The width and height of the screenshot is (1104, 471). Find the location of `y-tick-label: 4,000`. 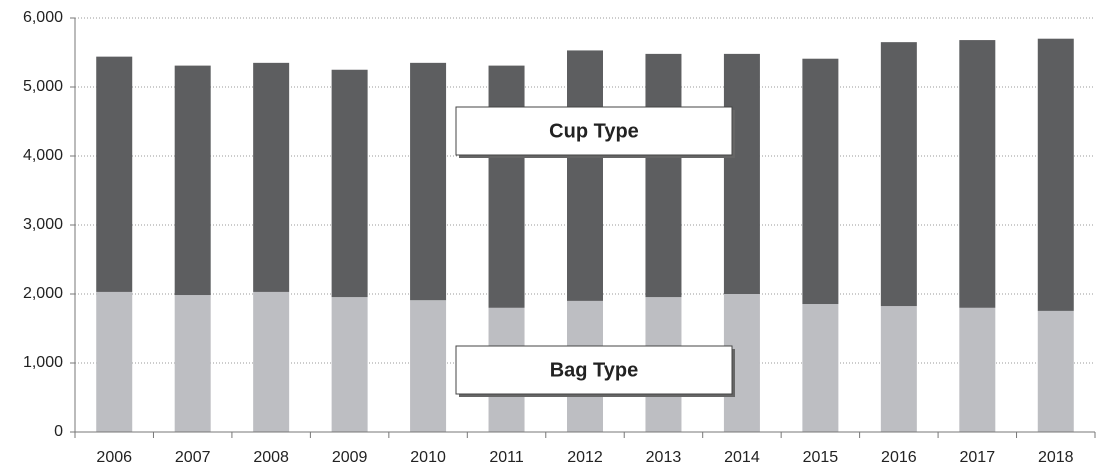

y-tick-label: 4,000 is located at coordinates (43, 155).